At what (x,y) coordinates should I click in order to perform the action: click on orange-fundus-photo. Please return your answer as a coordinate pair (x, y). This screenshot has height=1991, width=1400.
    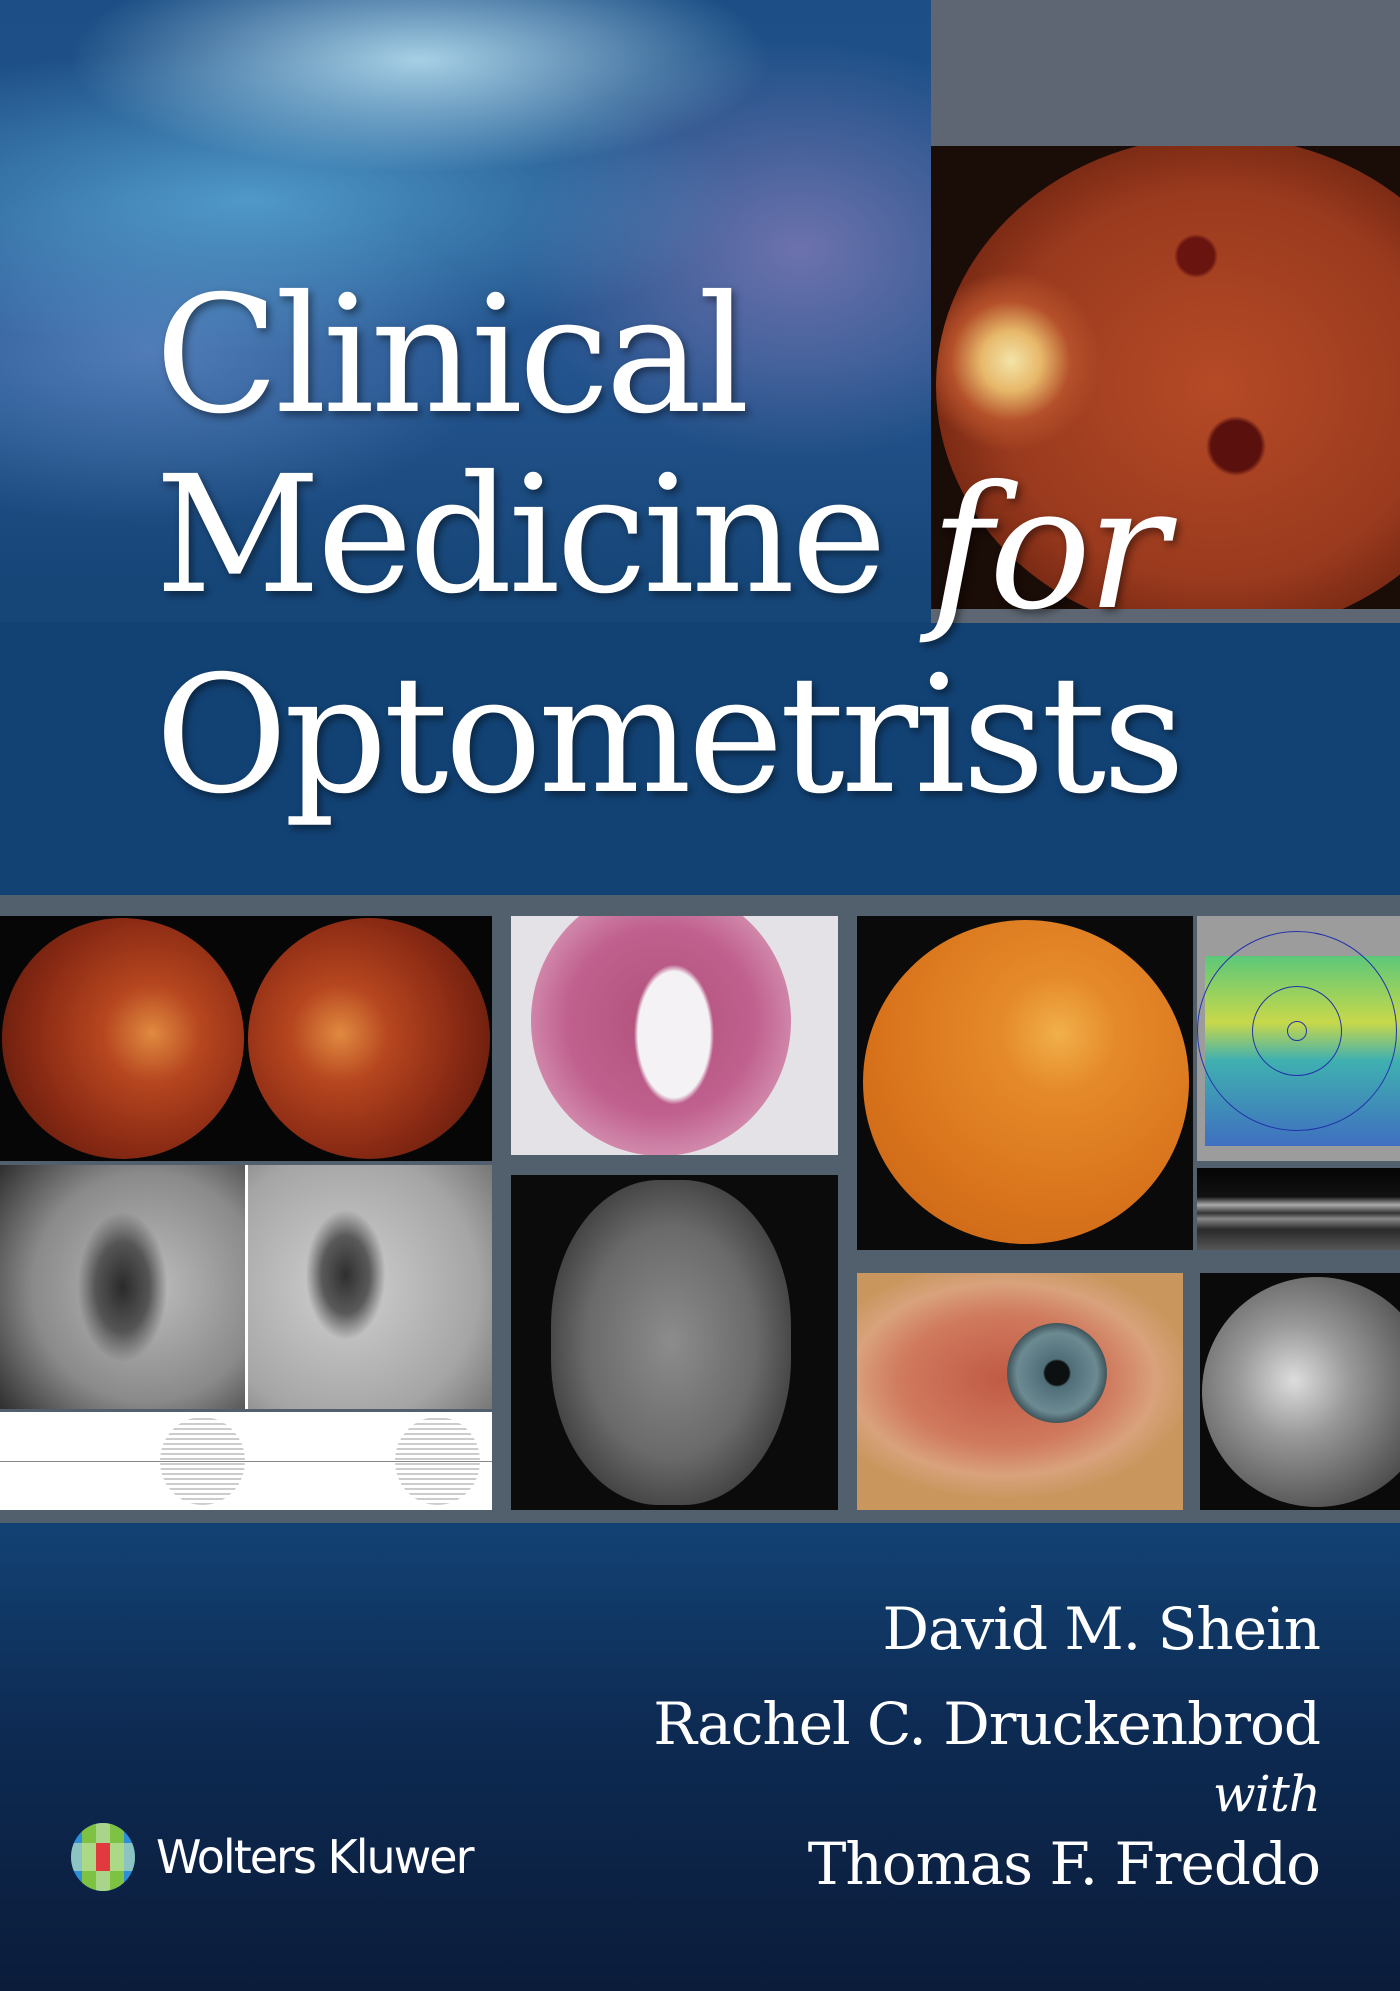
    Looking at the image, I should click on (1025, 1083).